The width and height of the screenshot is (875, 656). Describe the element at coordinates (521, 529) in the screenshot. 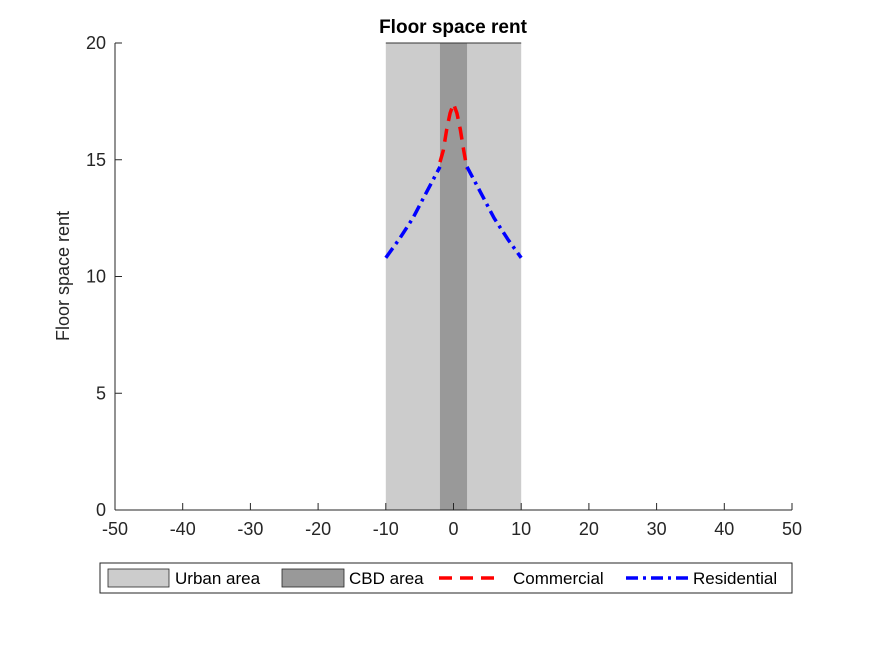

I see `x-tick-label: 10` at that location.